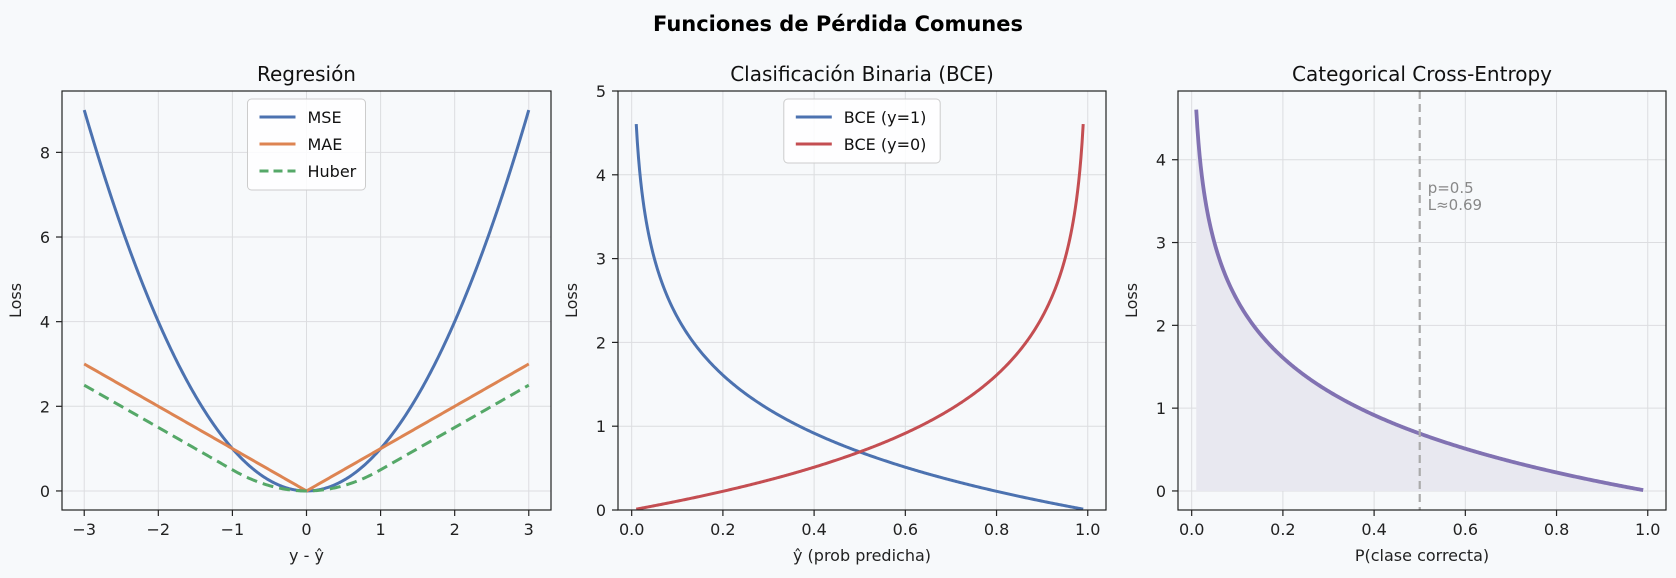 The width and height of the screenshot is (1676, 578). Describe the element at coordinates (306, 438) in the screenshot. I see `series-line-huber` at that location.